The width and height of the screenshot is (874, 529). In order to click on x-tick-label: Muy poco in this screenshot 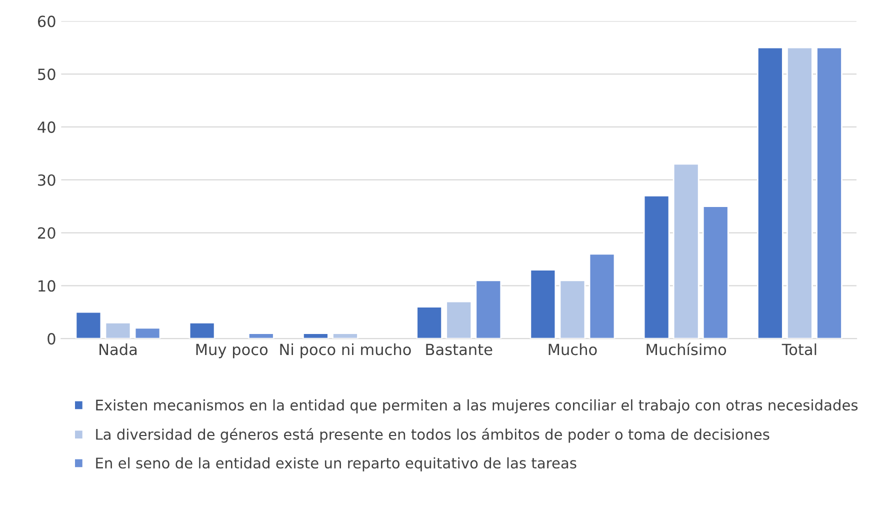, I will do `click(232, 351)`.